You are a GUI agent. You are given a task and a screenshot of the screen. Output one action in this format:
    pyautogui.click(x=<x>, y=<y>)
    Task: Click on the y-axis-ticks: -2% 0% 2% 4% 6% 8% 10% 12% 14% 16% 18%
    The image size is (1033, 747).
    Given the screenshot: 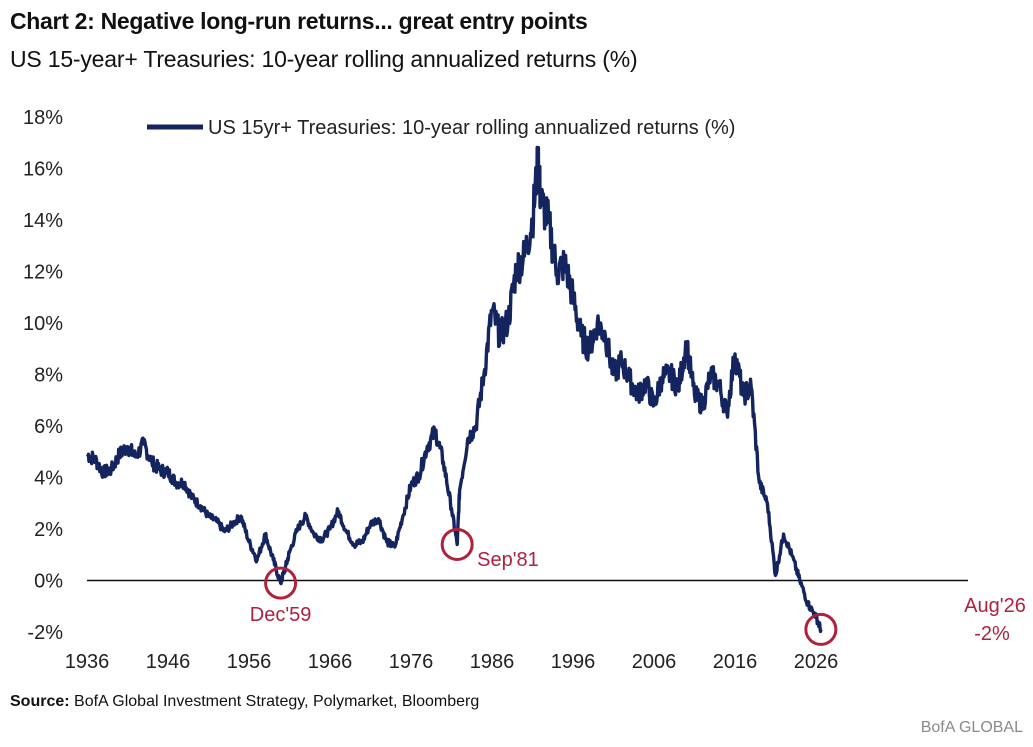 What is the action you would take?
    pyautogui.click(x=43, y=375)
    